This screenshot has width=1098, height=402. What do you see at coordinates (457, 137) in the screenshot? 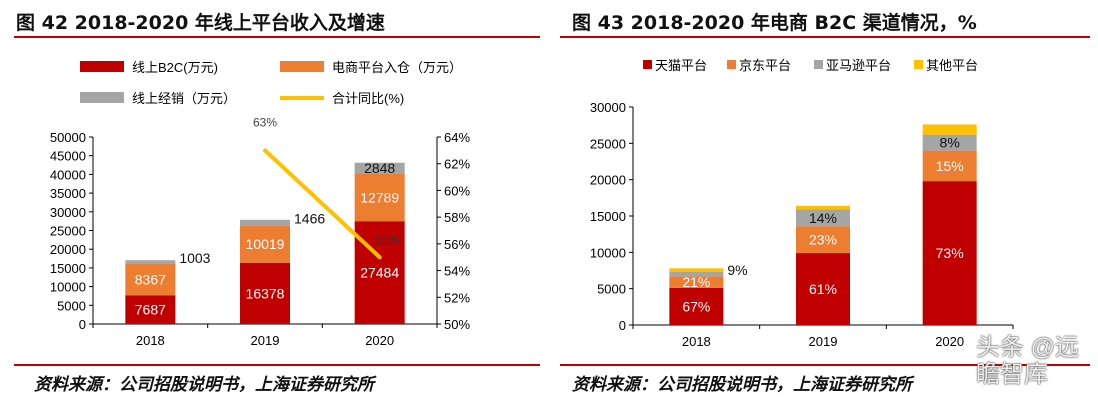
I see `y2-tick-label: 64%` at bounding box center [457, 137].